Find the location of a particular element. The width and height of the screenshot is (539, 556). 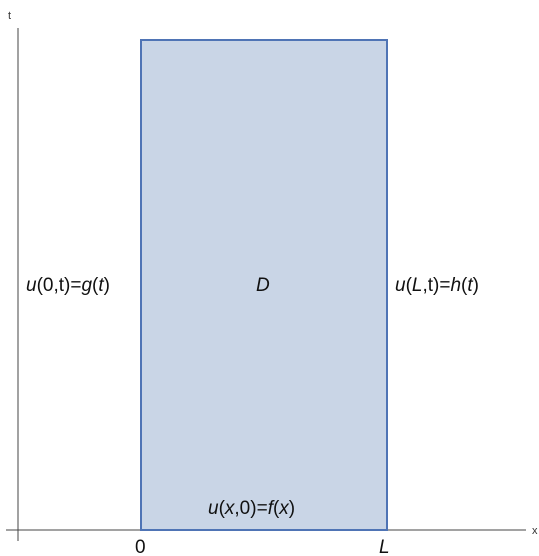

initial-condition: u(x,0)=f(x) is located at coordinates (251, 508).